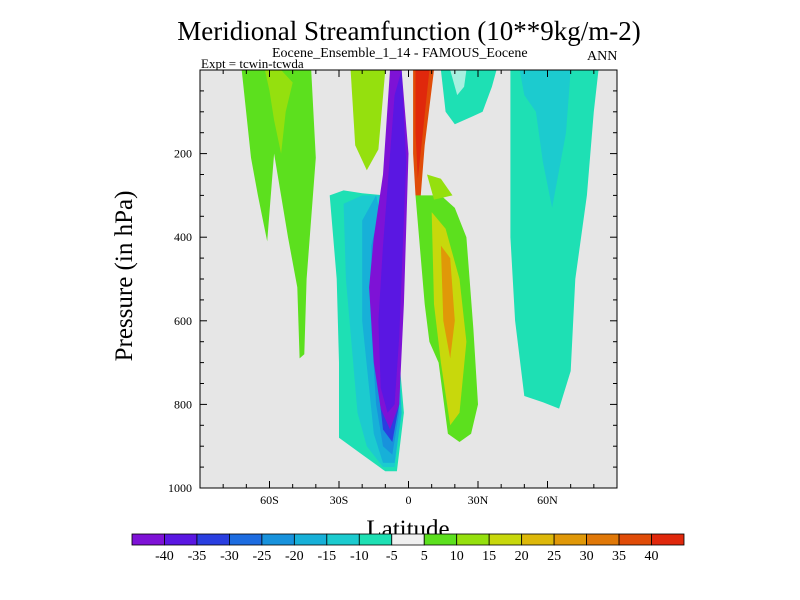 The height and width of the screenshot is (600, 800). What do you see at coordinates (269, 500) in the screenshot?
I see `x-tick-label: 60S` at bounding box center [269, 500].